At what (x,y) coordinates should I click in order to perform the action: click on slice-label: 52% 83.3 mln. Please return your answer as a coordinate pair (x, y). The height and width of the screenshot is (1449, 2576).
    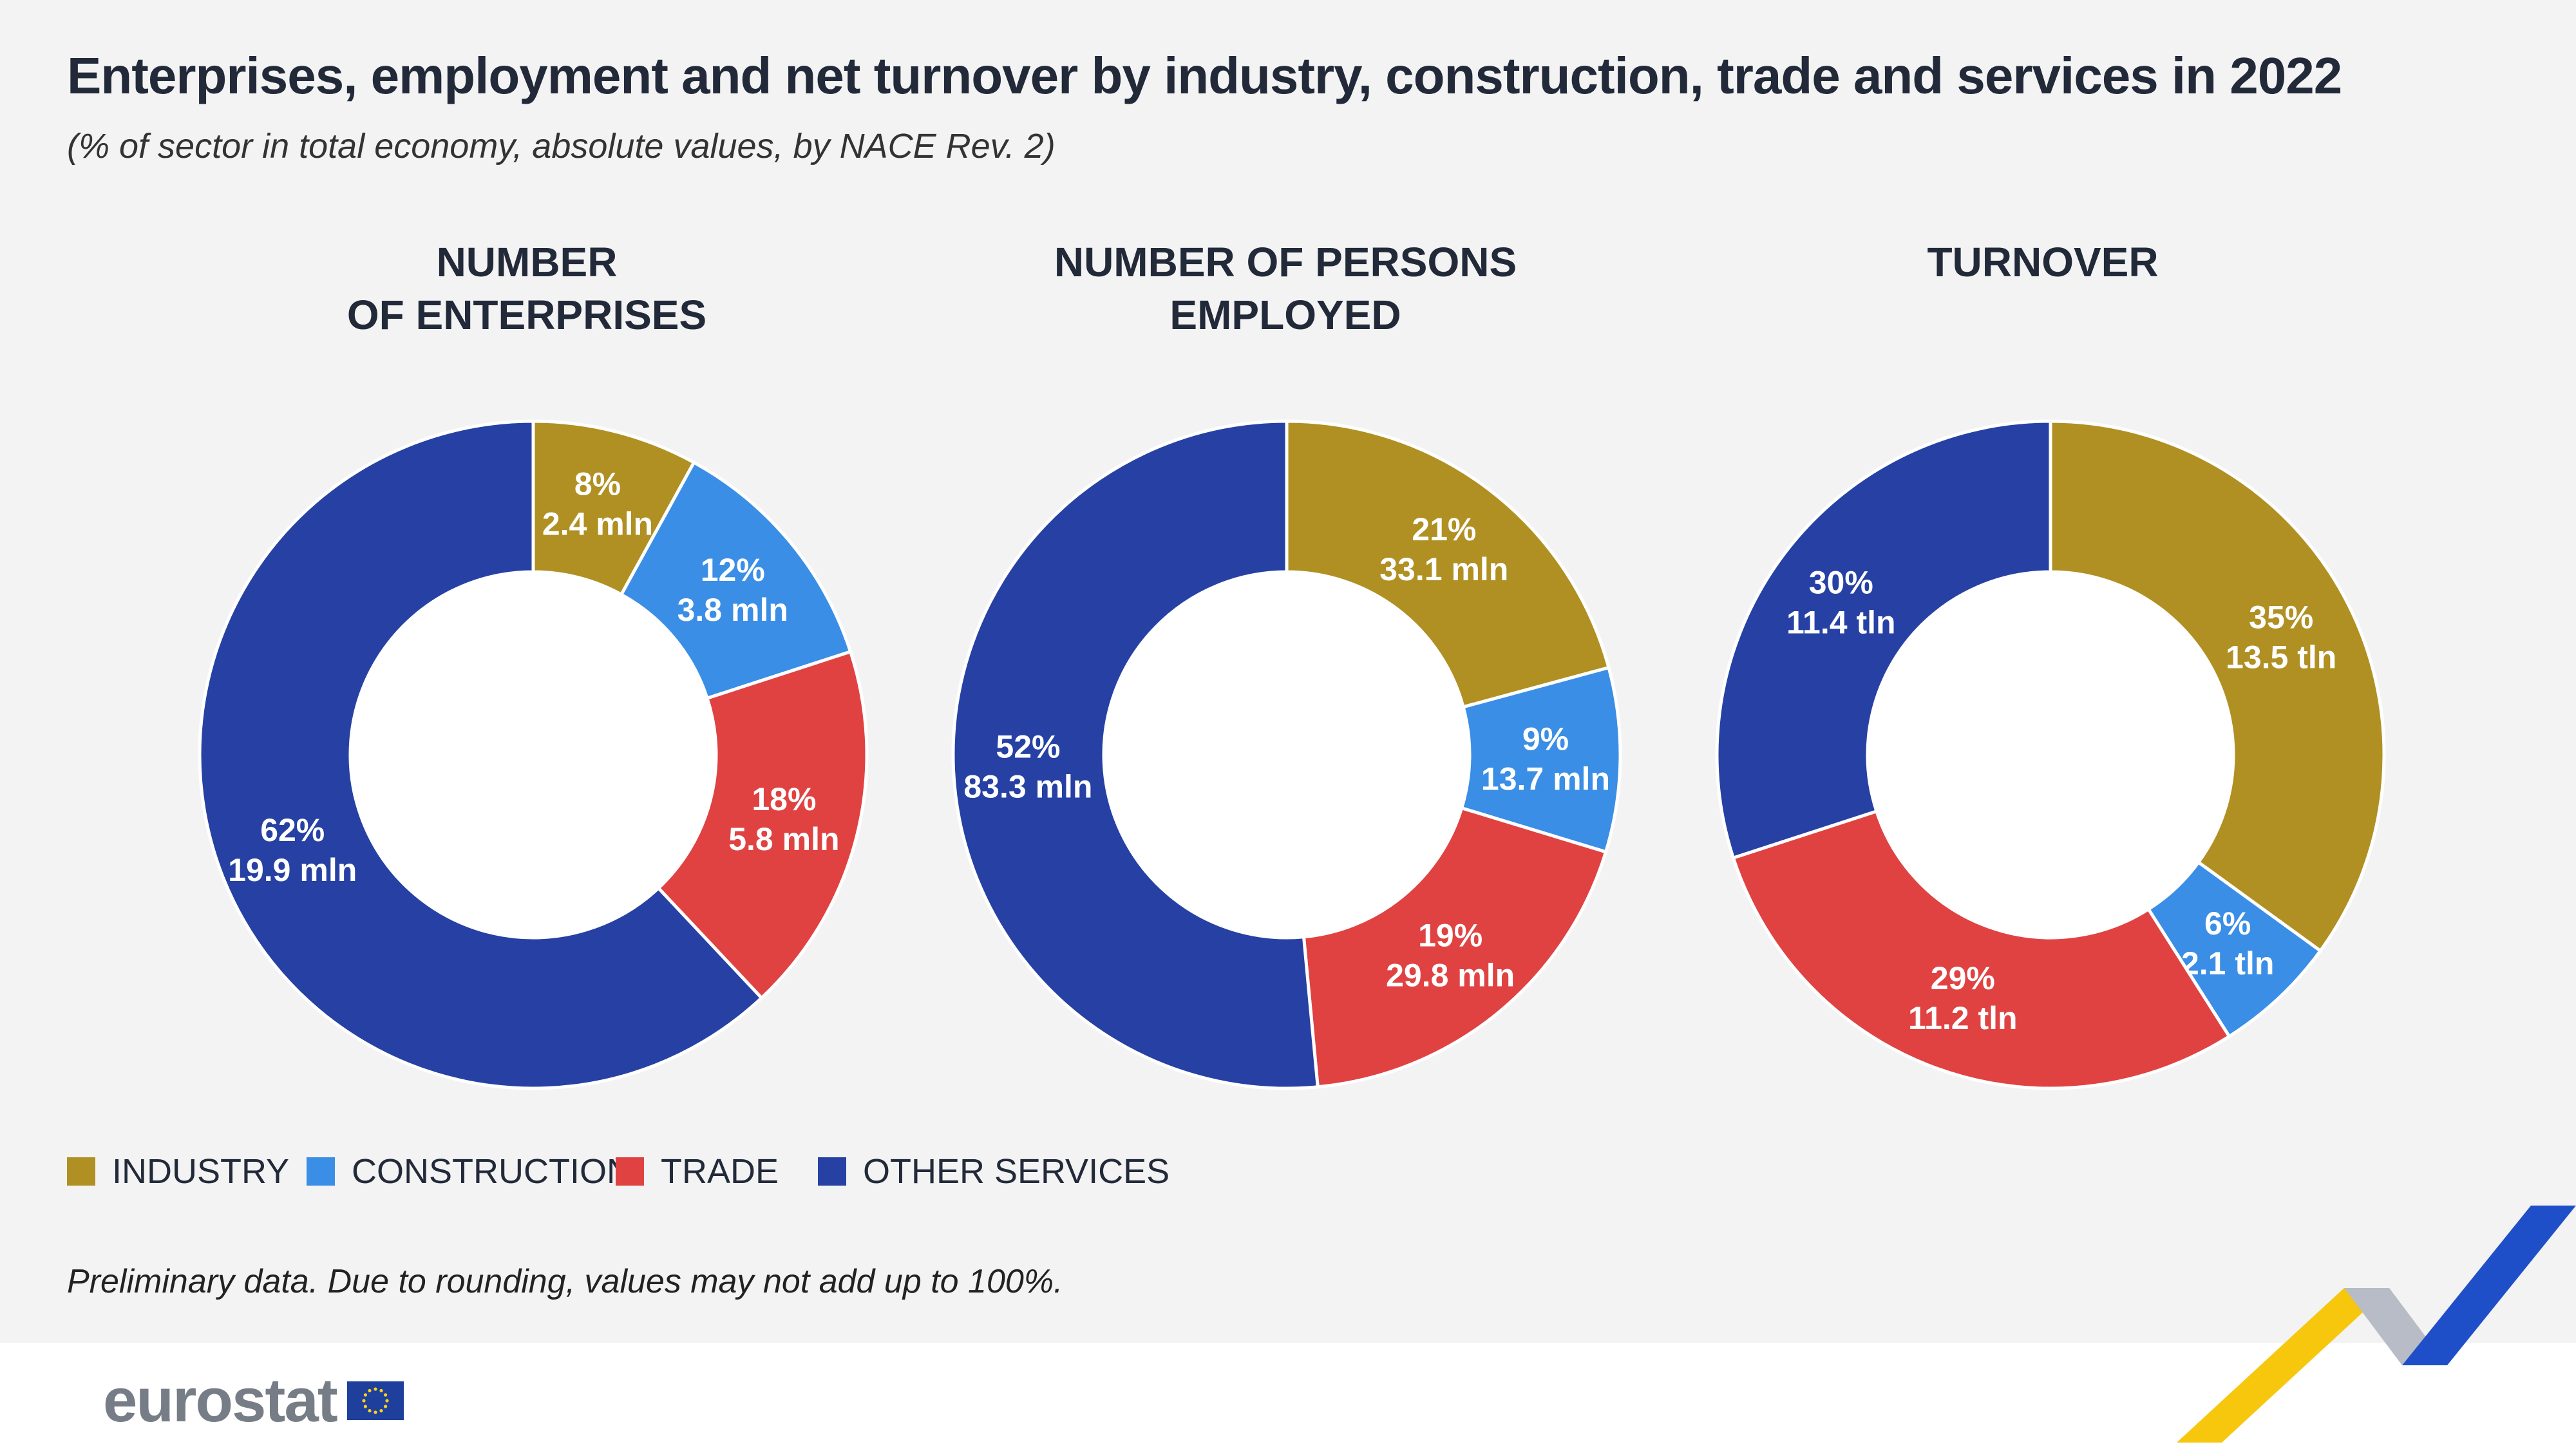
    Looking at the image, I should click on (1027, 767).